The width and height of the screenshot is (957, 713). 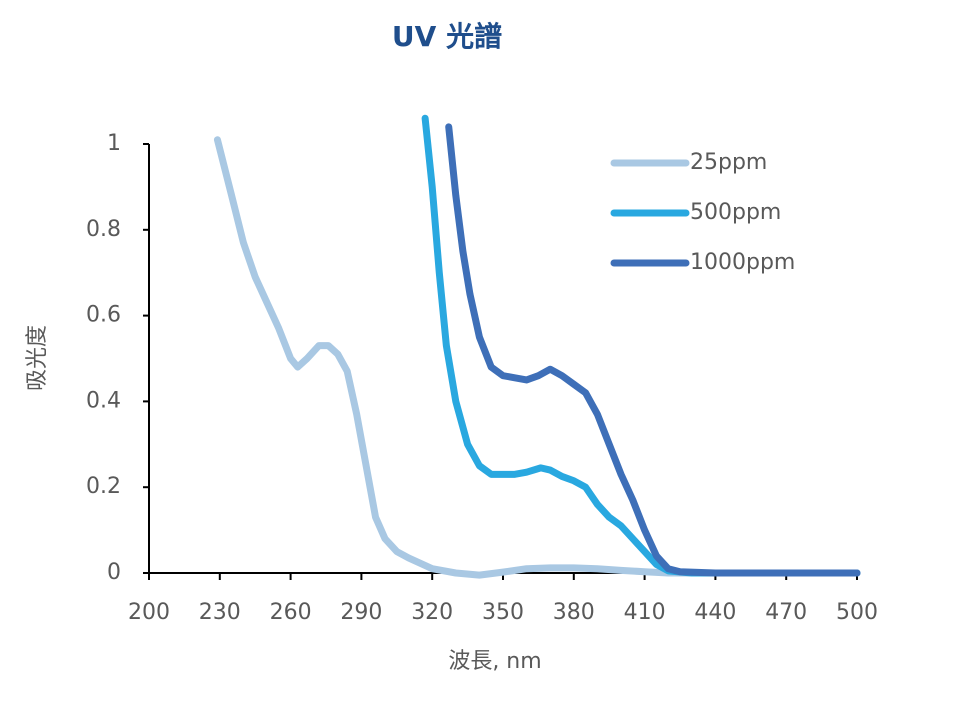 I want to click on x-axis-label: 波長, nm, so click(x=494, y=661).